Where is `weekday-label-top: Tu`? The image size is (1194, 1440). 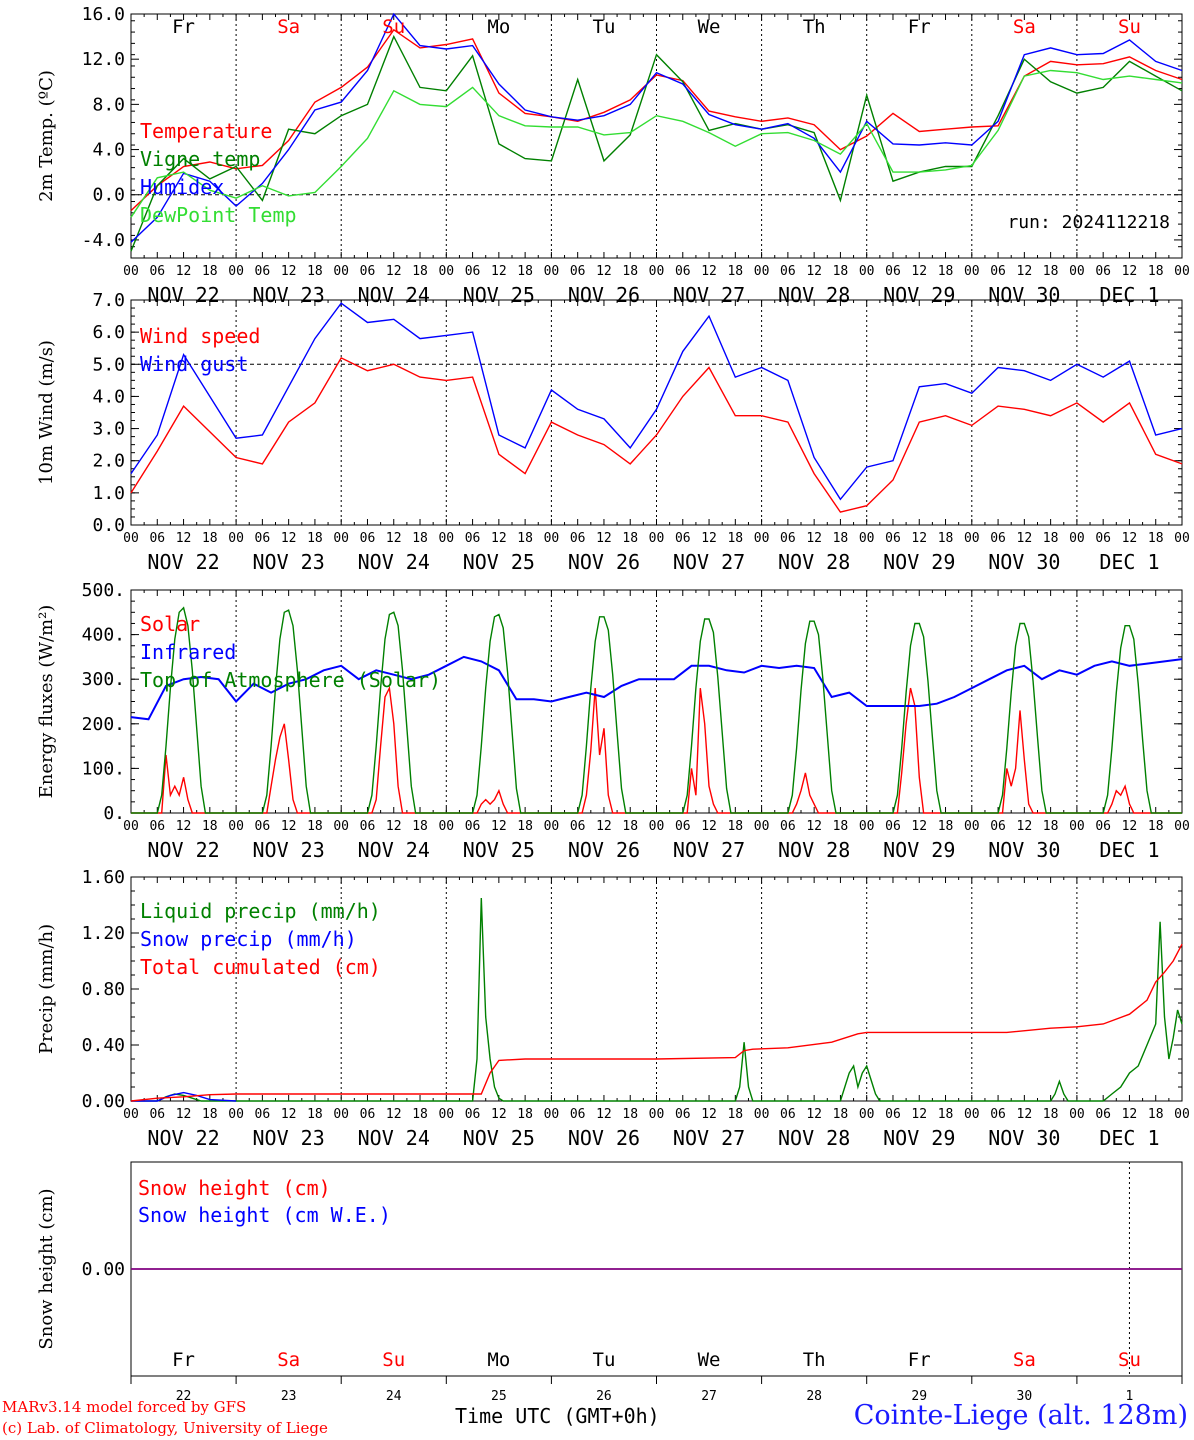
weekday-label-top: Tu is located at coordinates (604, 27).